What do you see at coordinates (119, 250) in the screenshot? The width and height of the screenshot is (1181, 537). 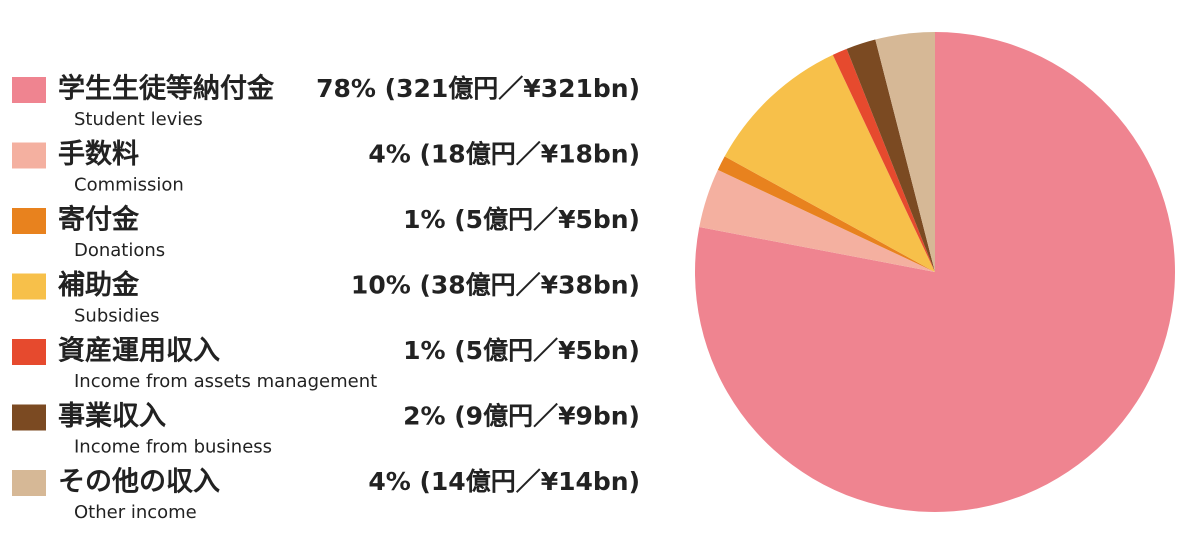 I see `legend-label-en: Donations` at bounding box center [119, 250].